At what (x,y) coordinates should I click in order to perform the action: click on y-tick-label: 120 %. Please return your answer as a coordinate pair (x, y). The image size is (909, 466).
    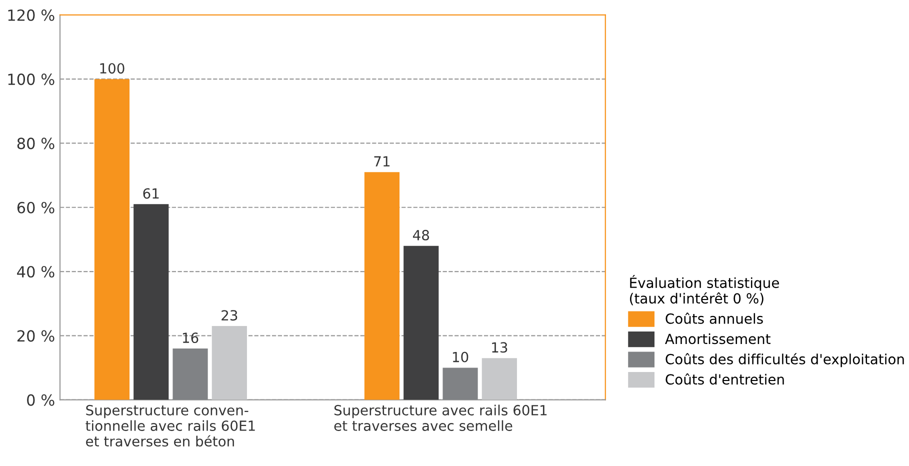
    Looking at the image, I should click on (31, 15).